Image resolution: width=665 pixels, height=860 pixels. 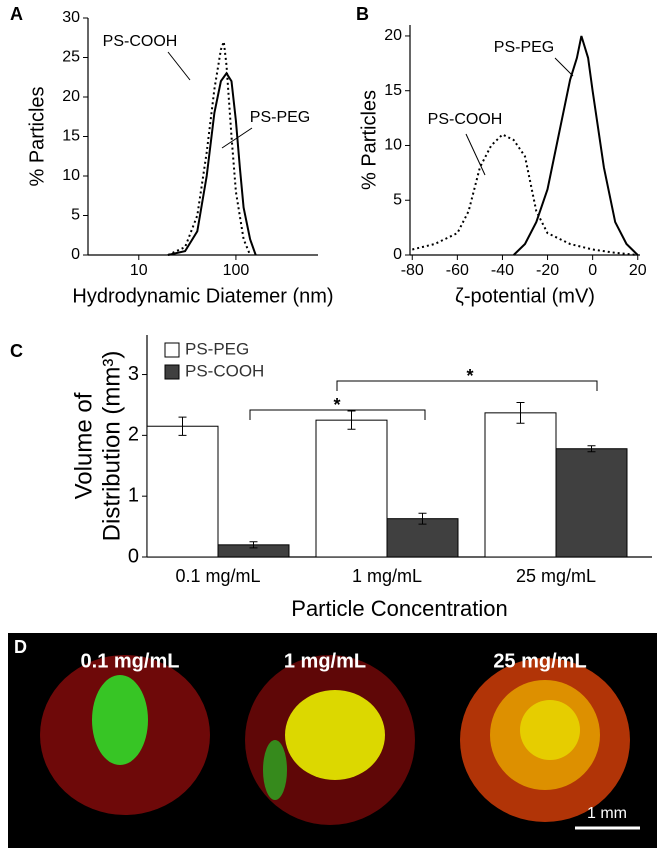 What do you see at coordinates (133, 495) in the screenshot?
I see `y-tick-label: 1` at bounding box center [133, 495].